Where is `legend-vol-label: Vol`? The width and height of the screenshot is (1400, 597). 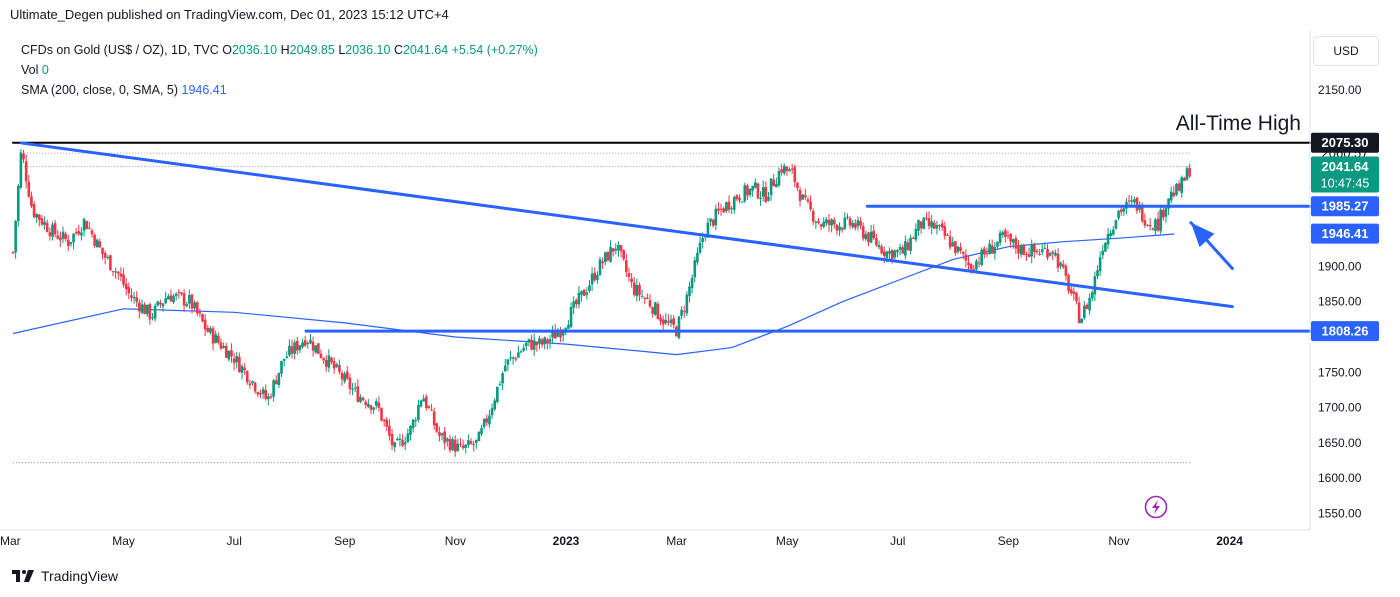
legend-vol-label: Vol is located at coordinates (30, 70).